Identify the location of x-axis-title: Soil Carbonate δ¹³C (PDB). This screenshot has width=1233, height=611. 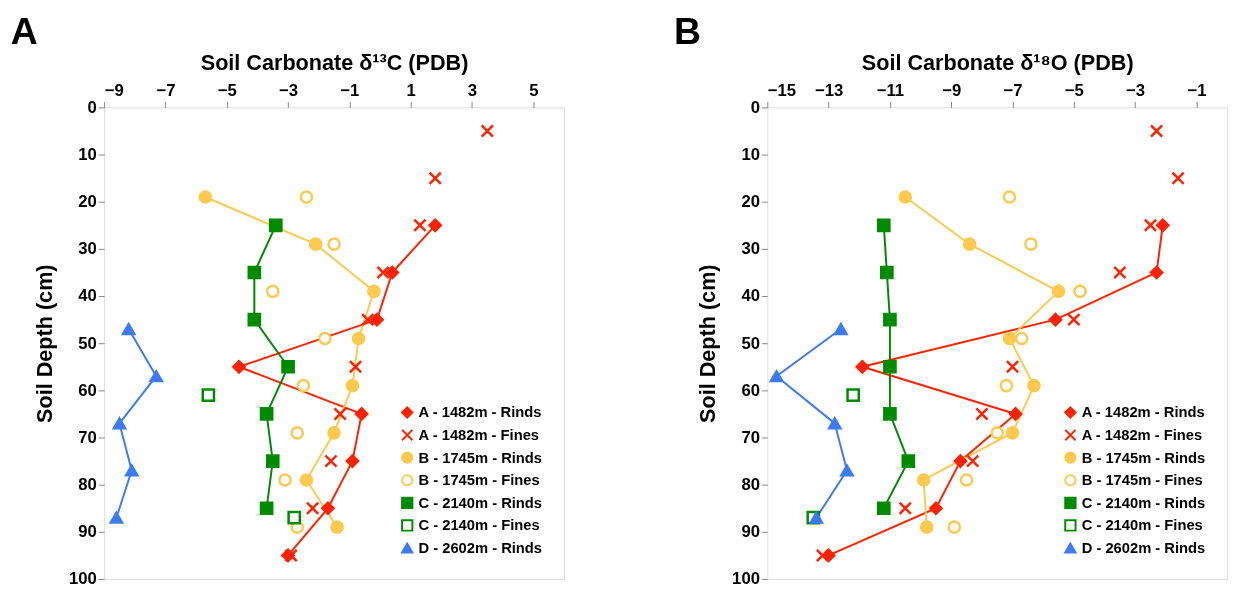
(334, 62).